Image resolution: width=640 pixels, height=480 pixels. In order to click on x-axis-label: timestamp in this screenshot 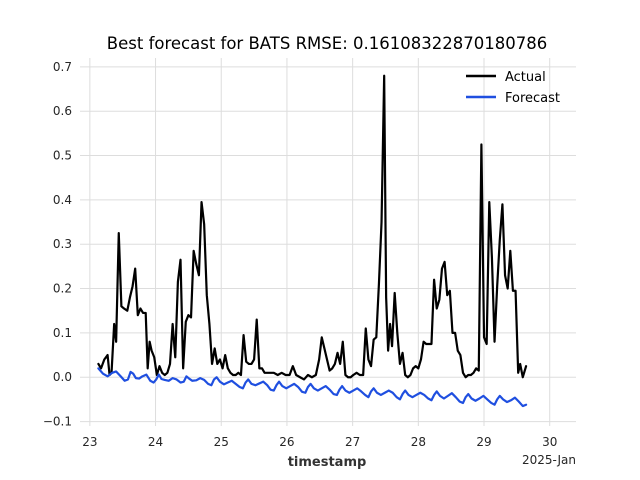, I will do `click(327, 462)`.